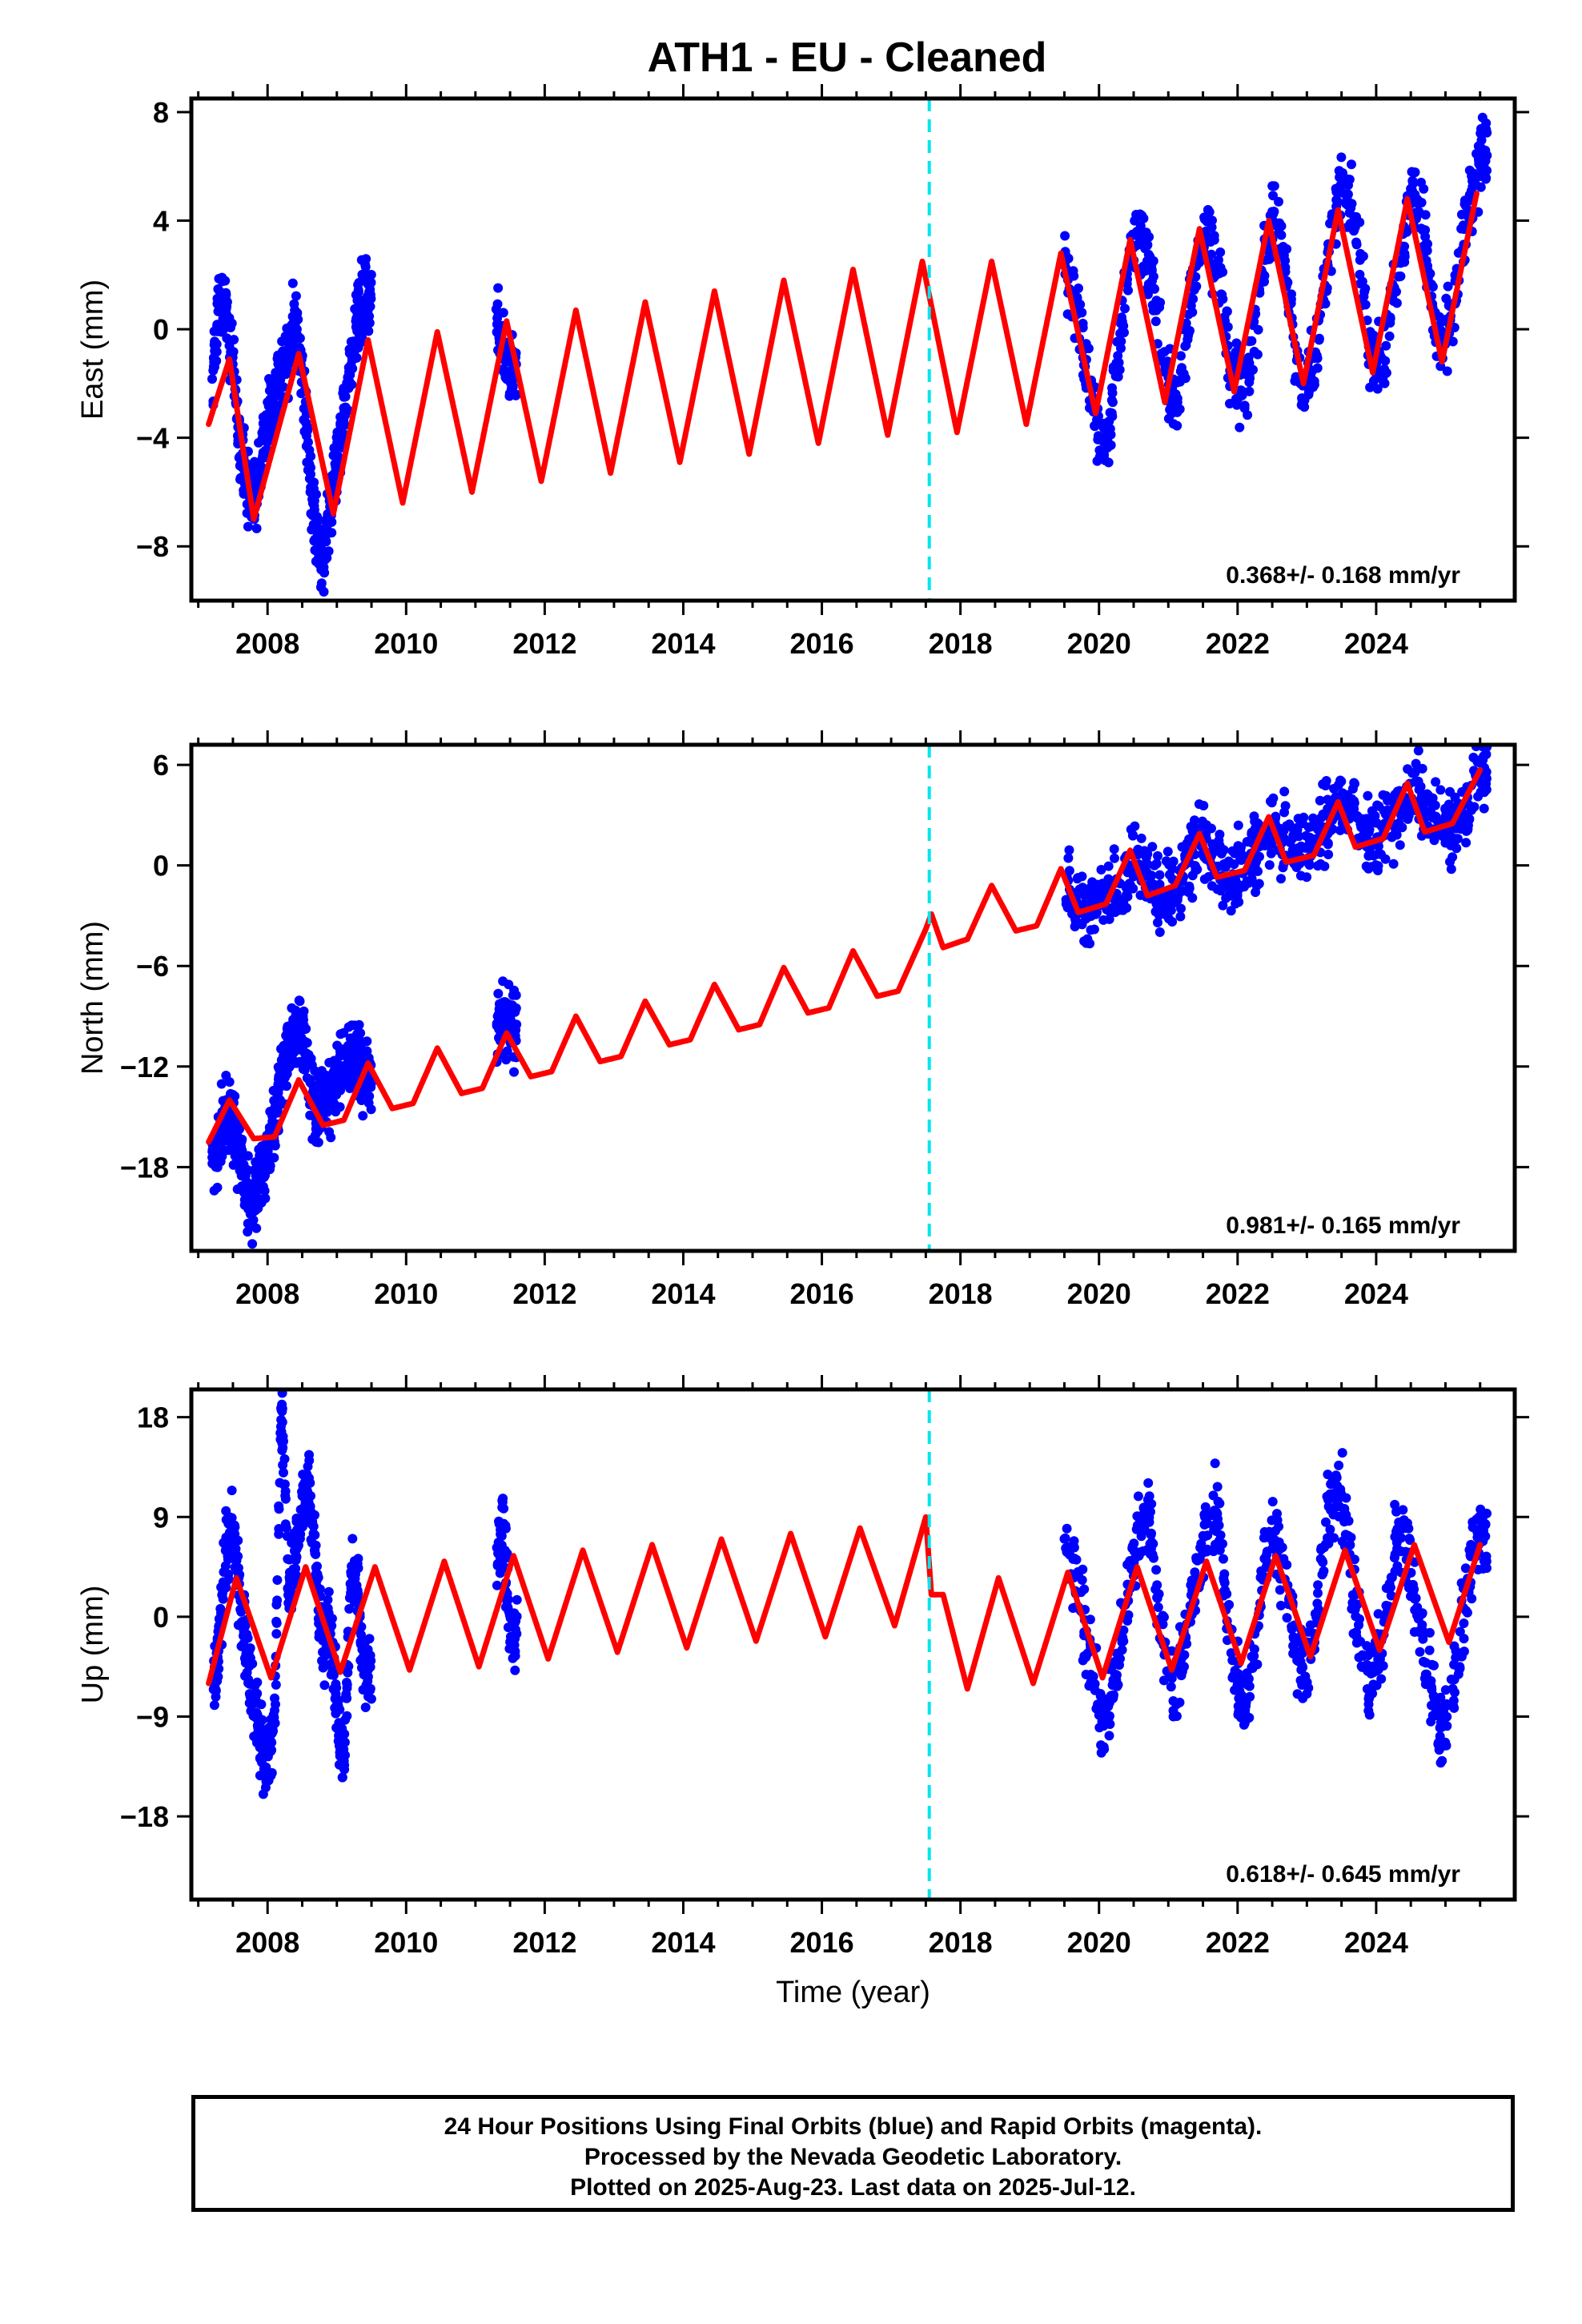  What do you see at coordinates (161, 1618) in the screenshot?
I see `y-tick-label: 0` at bounding box center [161, 1618].